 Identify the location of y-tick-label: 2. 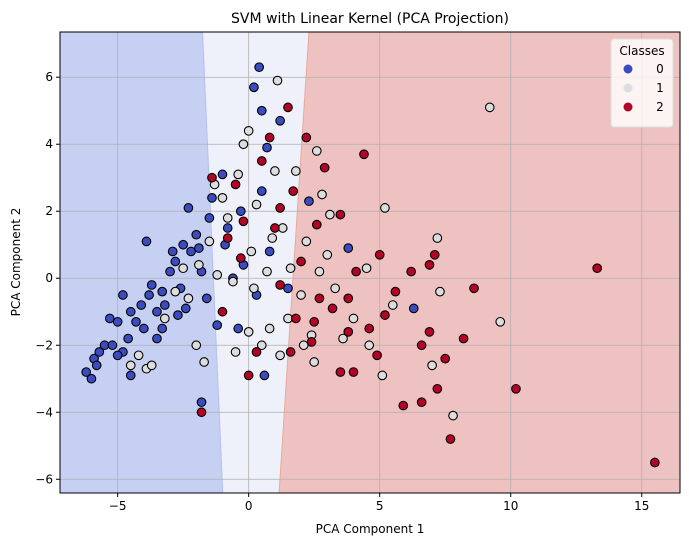
(49, 211).